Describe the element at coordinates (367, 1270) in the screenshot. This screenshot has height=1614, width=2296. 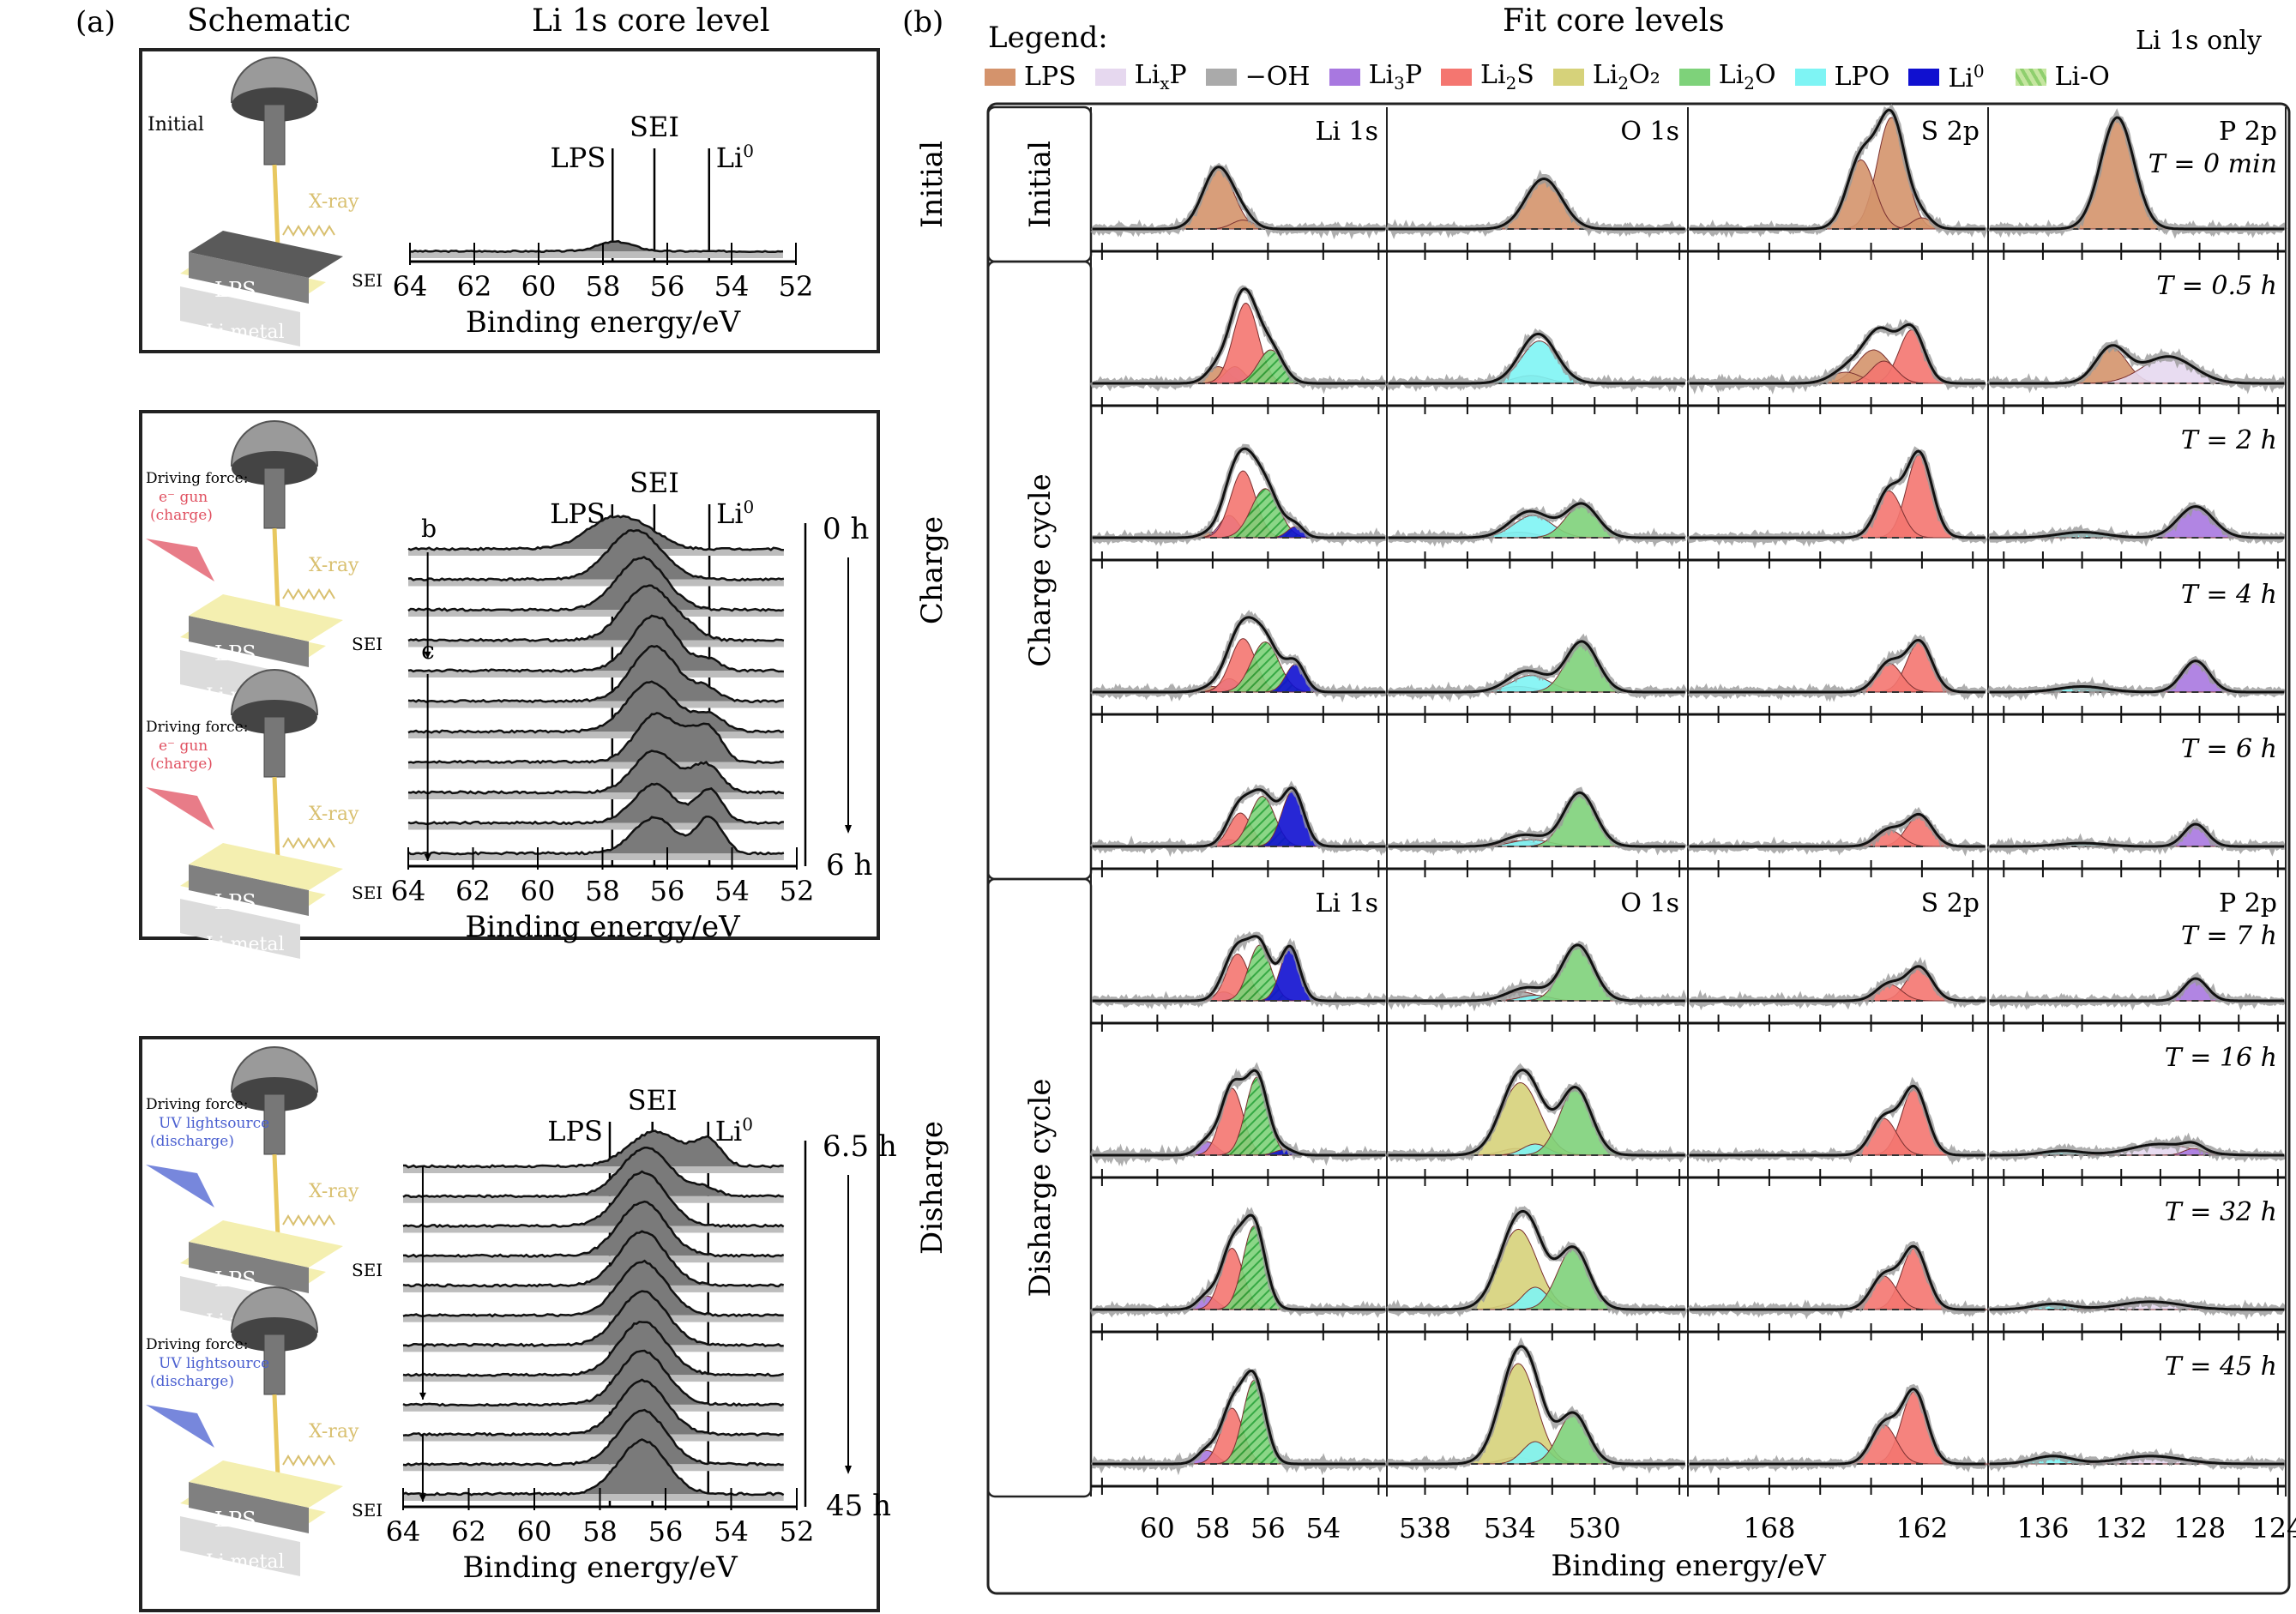
I see `sei-label: SEI` at that location.